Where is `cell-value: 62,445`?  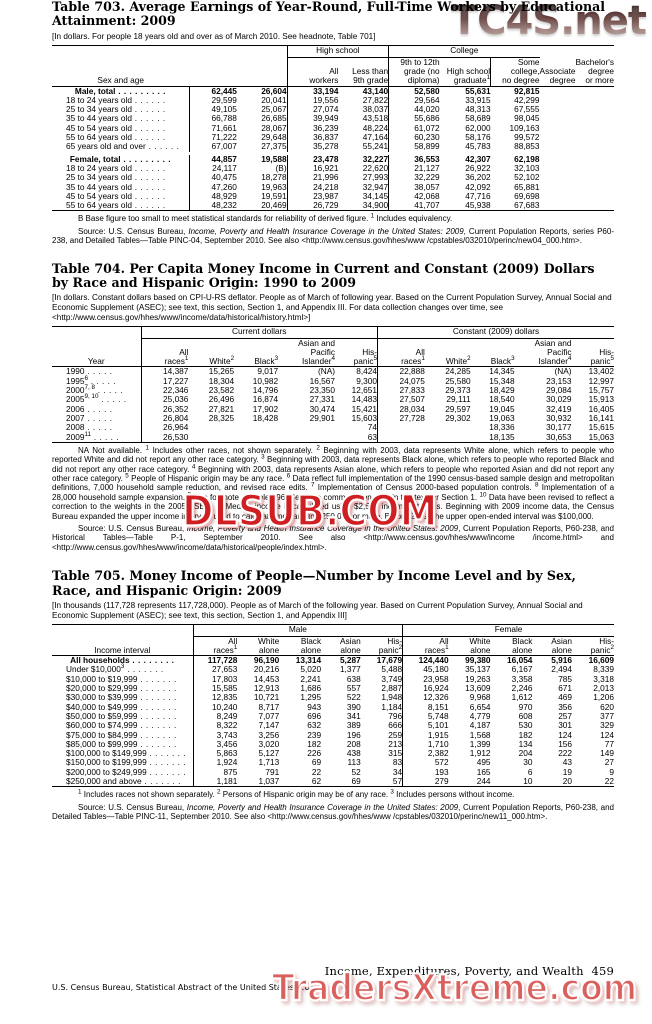
cell-value: 62,445 is located at coordinates (212, 91).